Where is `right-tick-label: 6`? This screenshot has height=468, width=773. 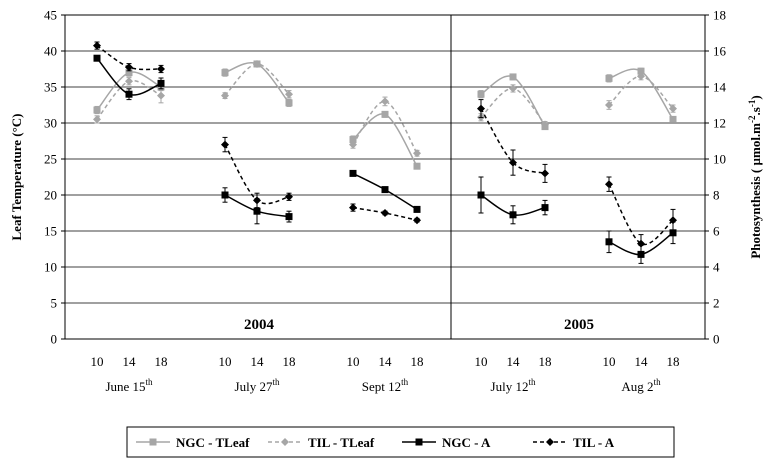
right-tick-label: 6 is located at coordinates (716, 231).